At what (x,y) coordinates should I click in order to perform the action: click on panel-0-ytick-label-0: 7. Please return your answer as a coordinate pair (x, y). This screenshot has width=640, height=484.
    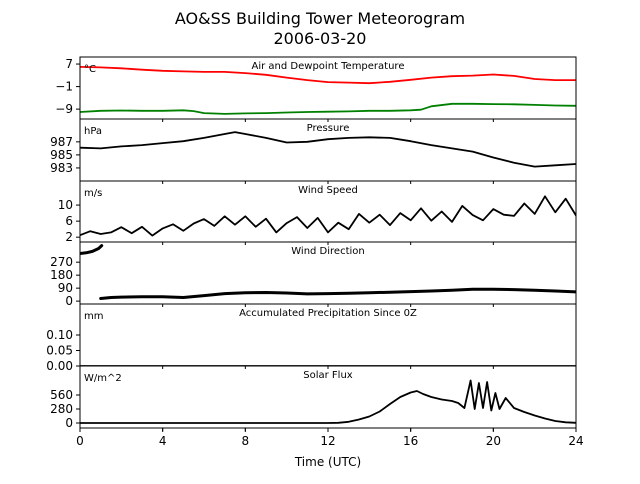
    Looking at the image, I should click on (69, 64).